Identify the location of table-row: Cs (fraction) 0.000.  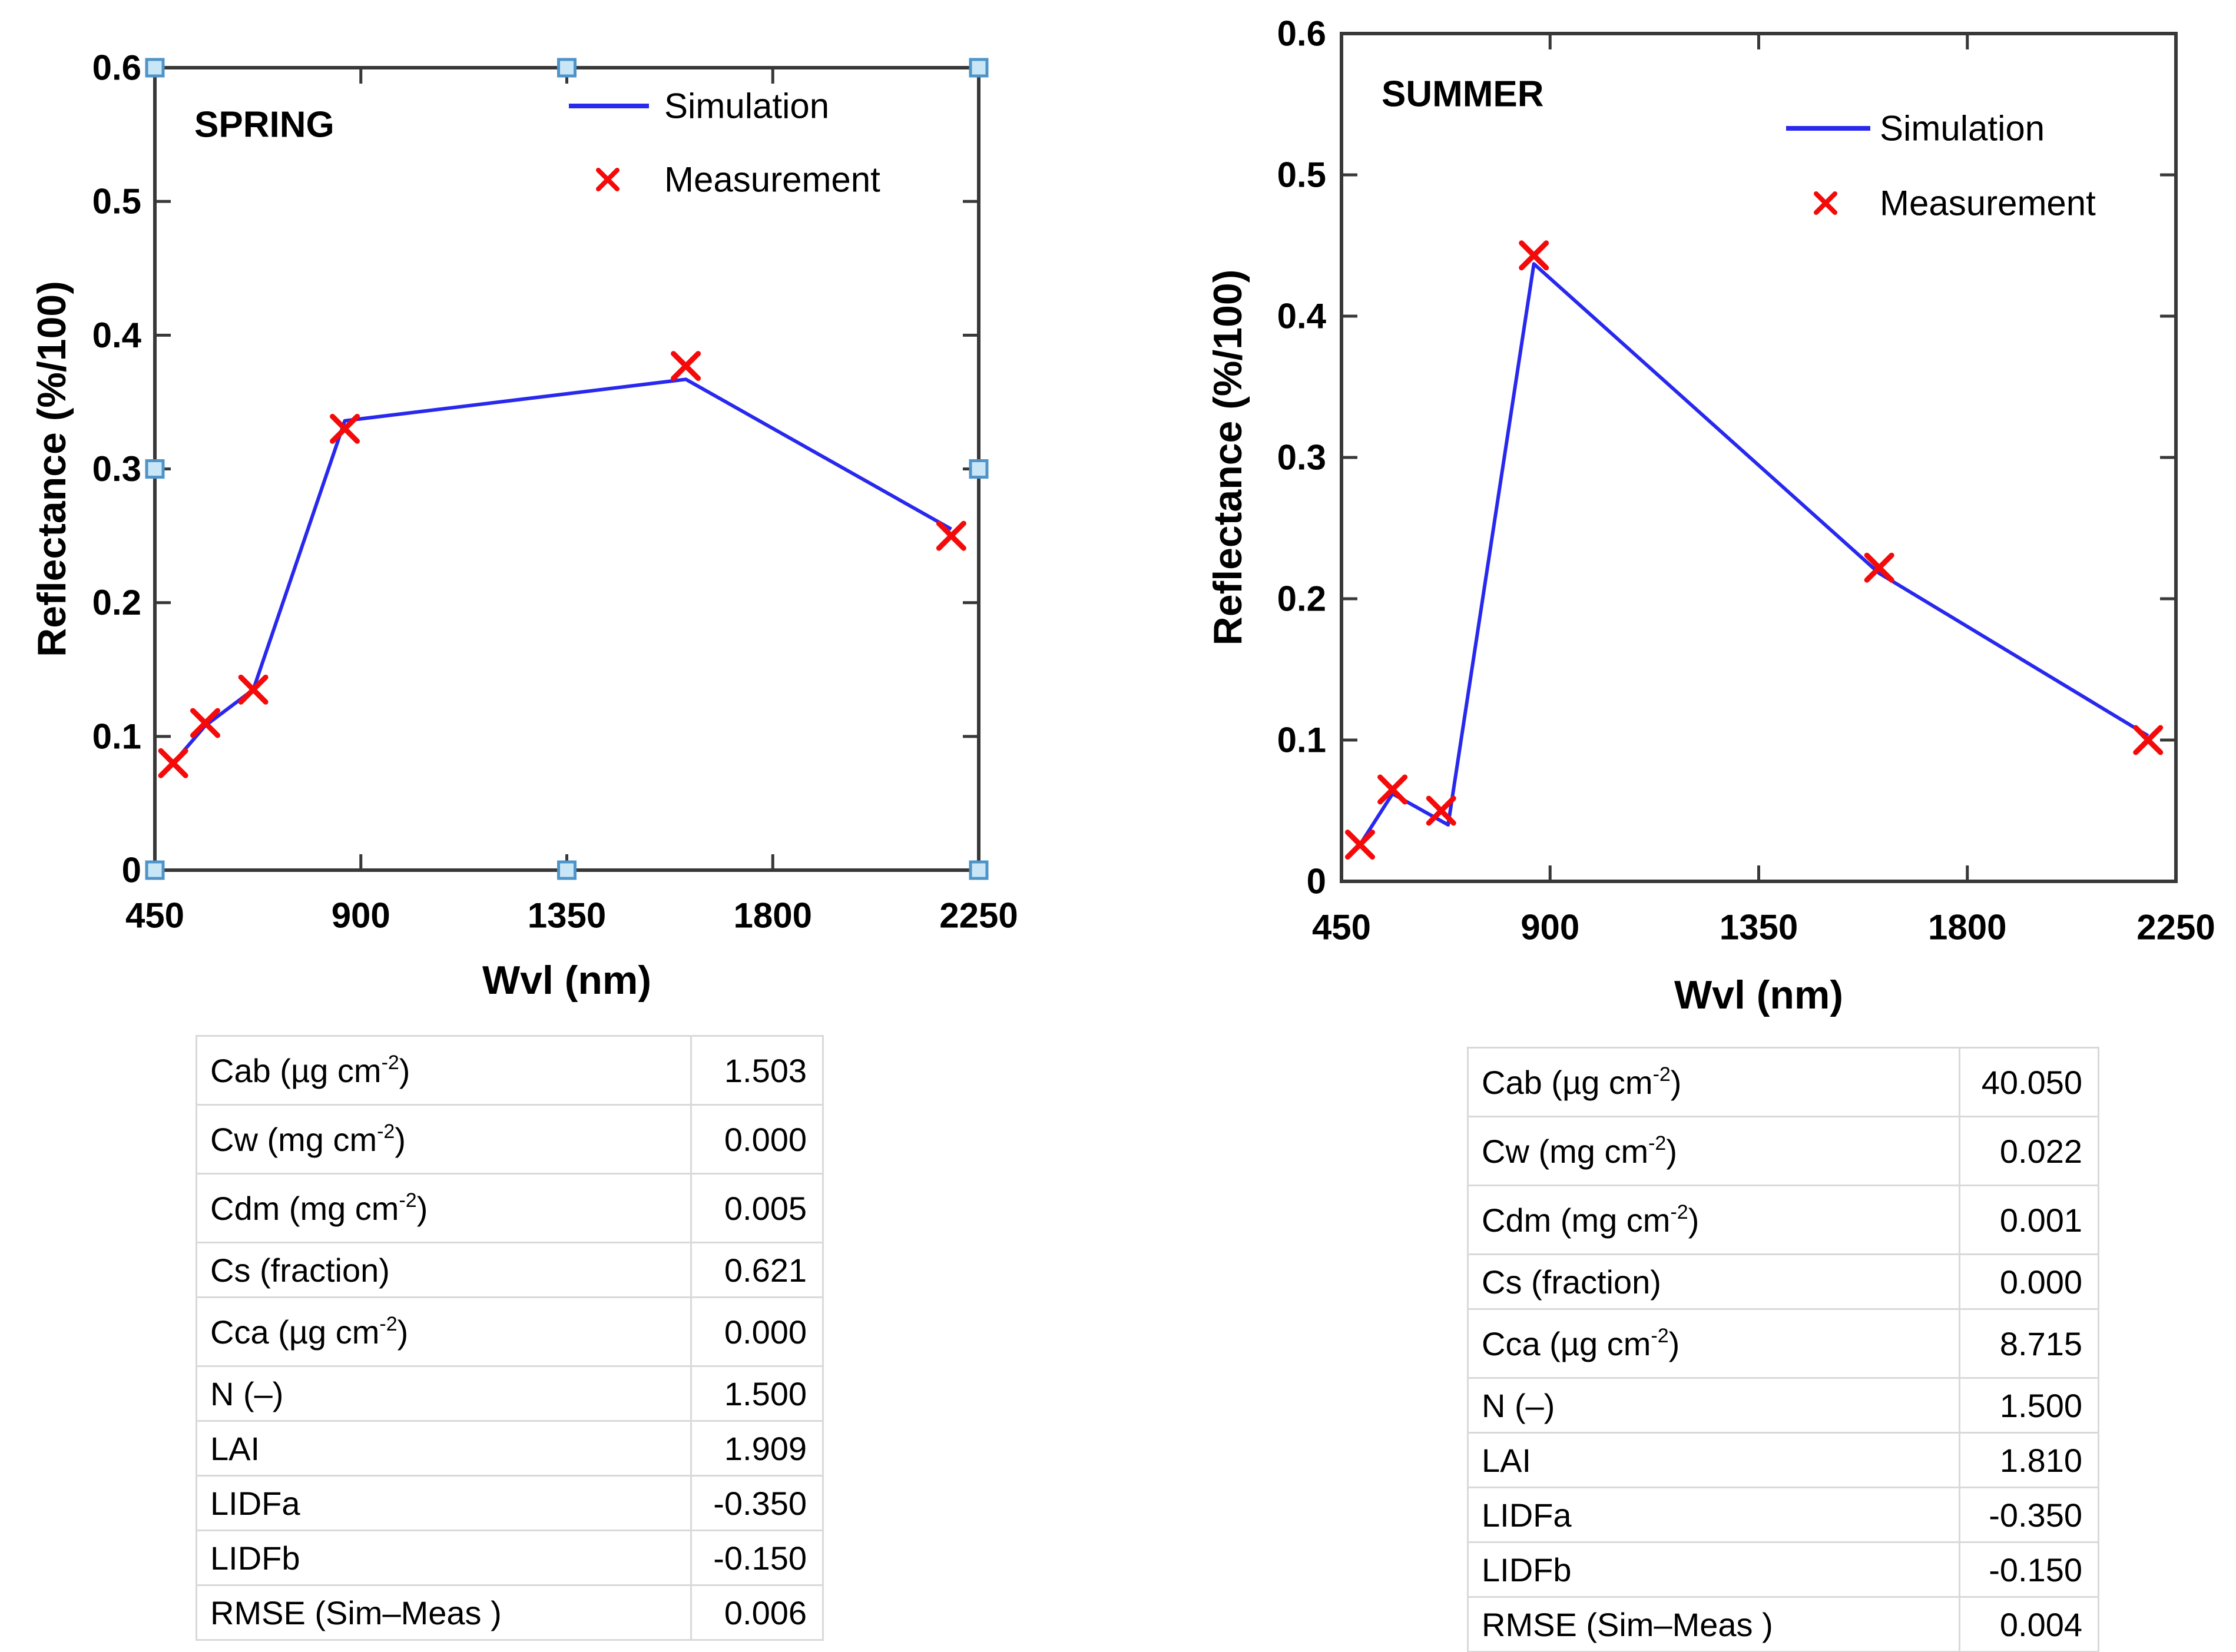
(1783, 1281).